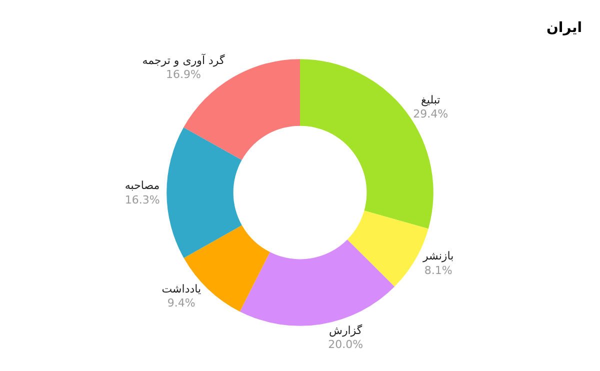 The image size is (600, 371). What do you see at coordinates (430, 99) in the screenshot?
I see `slice-label: تبلیغ` at bounding box center [430, 99].